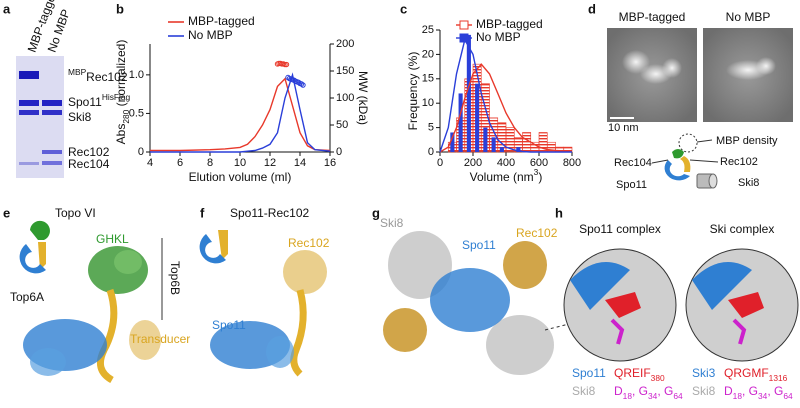 The height and width of the screenshot is (408, 800). What do you see at coordinates (345, 44) in the screenshot?
I see `y2-tick-label: 200` at bounding box center [345, 44].